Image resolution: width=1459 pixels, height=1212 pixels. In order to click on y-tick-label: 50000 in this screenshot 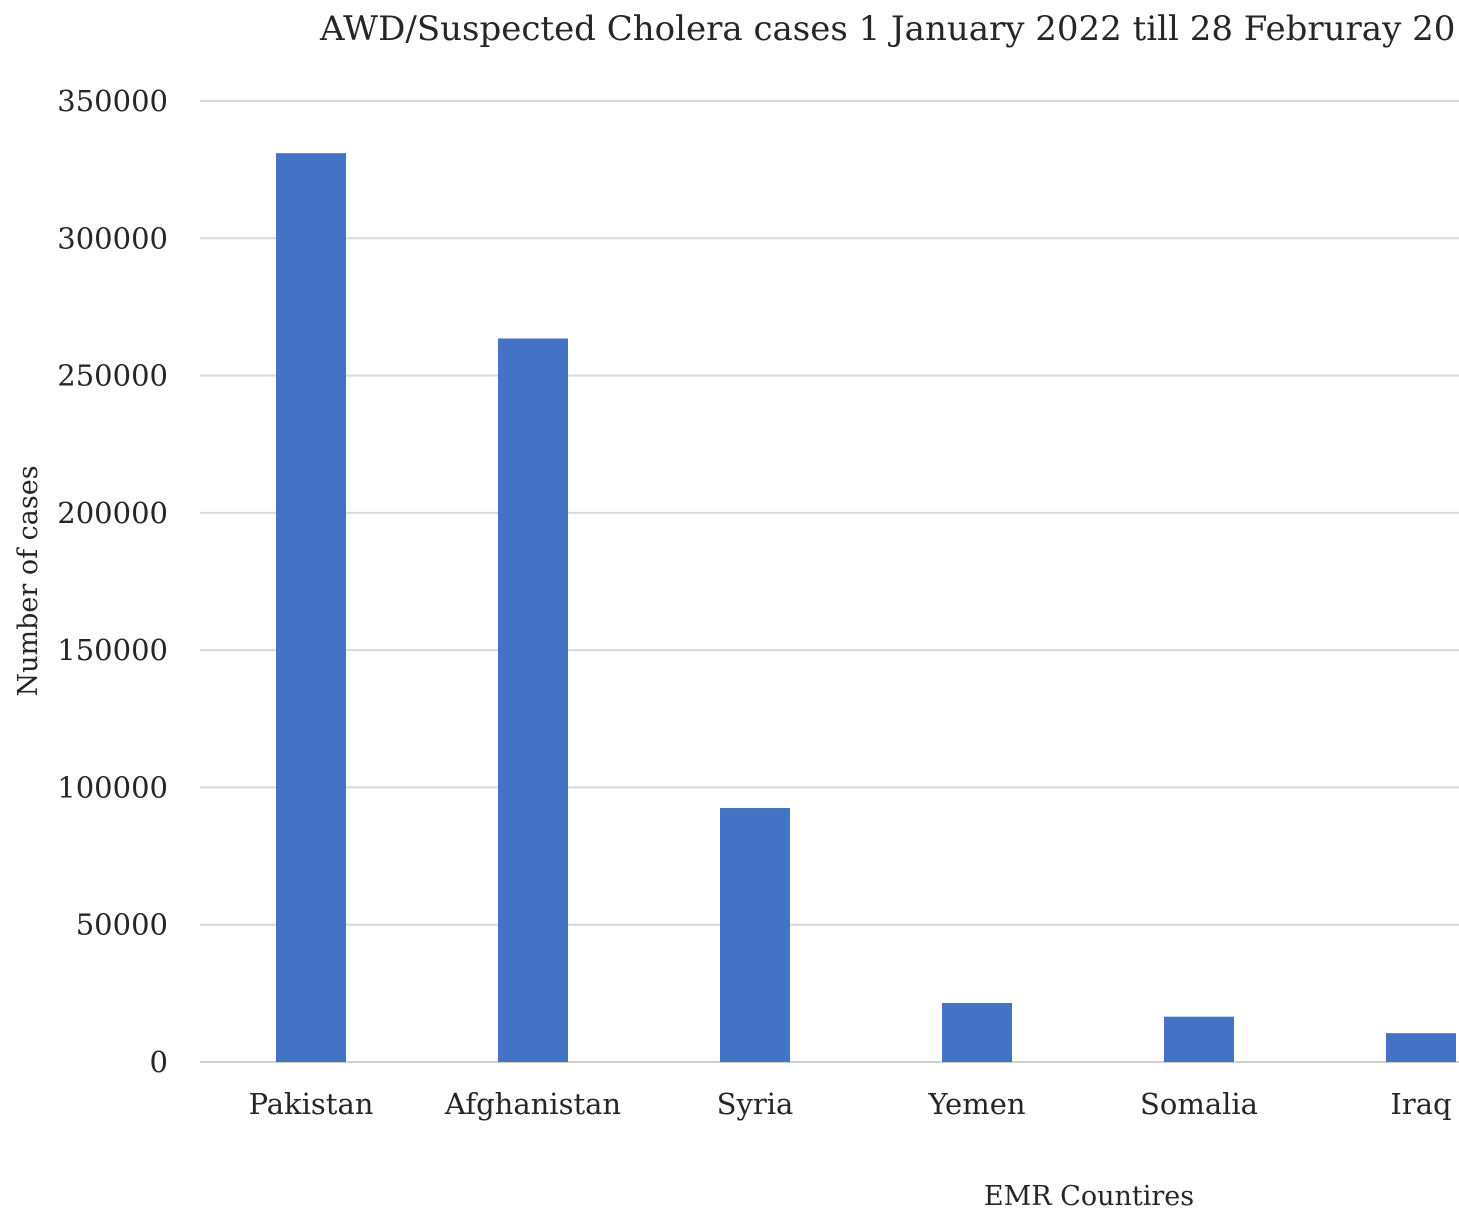, I will do `click(122, 925)`.